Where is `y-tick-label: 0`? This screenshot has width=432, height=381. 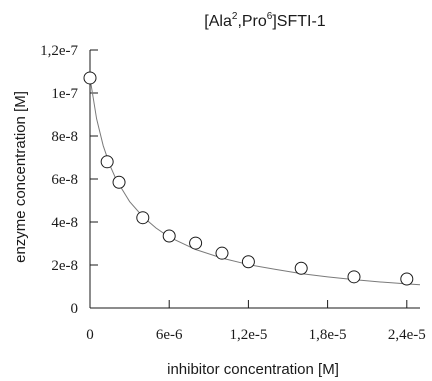
y-tick-label: 0 is located at coordinates (75, 309).